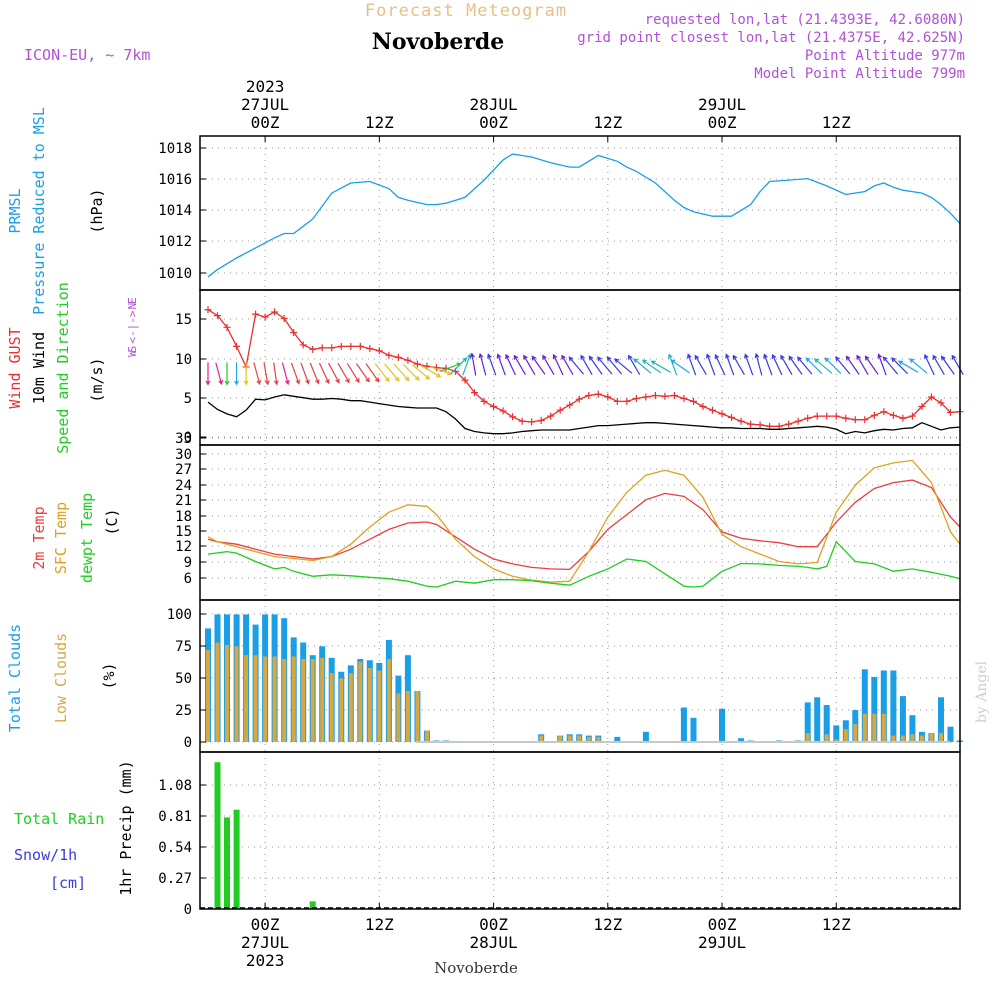 The height and width of the screenshot is (1000, 1000). I want to click on temperature-ytick-label: 18, so click(183, 517).